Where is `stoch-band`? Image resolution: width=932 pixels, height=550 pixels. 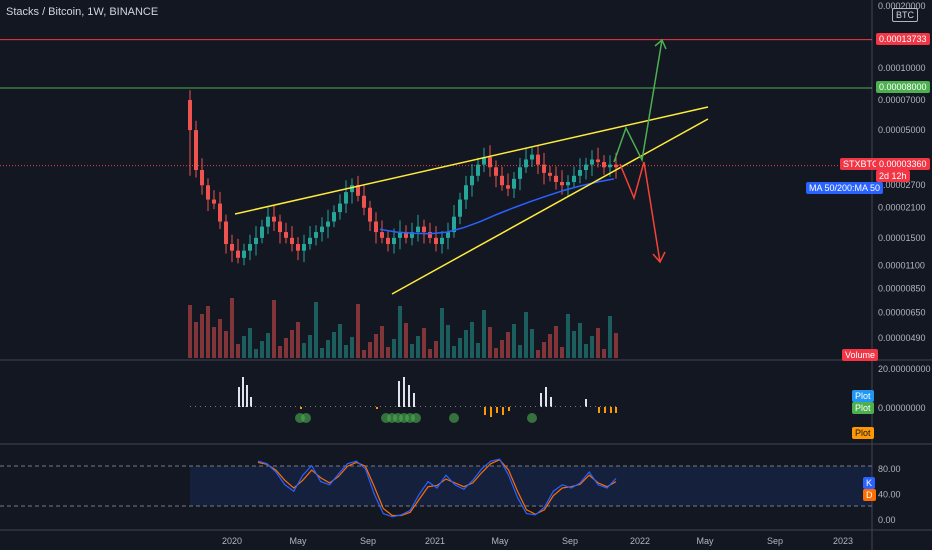
stoch-band is located at coordinates (531, 486).